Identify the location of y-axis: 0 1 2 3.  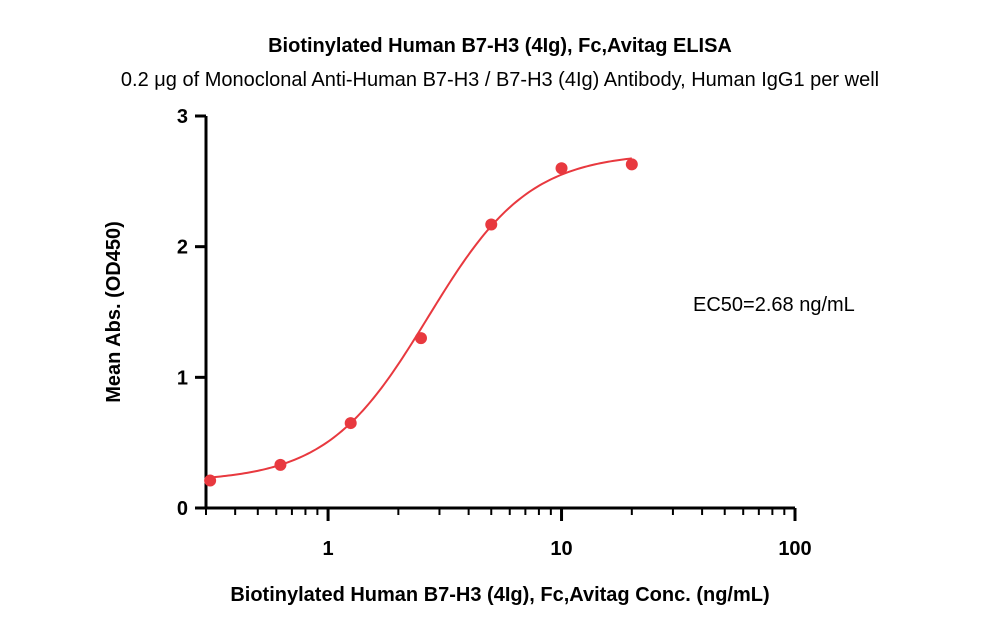
(192, 313).